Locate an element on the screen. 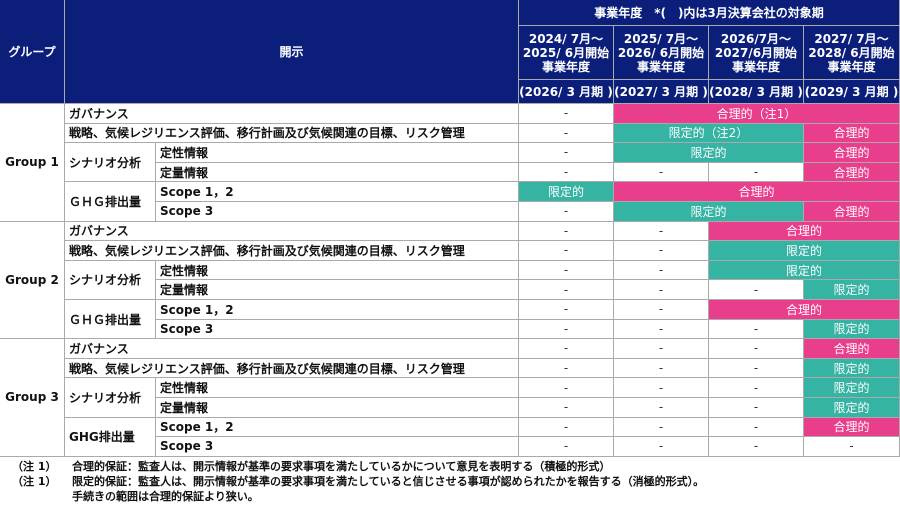  year-header-line: 2026/7月〜 is located at coordinates (756, 38).